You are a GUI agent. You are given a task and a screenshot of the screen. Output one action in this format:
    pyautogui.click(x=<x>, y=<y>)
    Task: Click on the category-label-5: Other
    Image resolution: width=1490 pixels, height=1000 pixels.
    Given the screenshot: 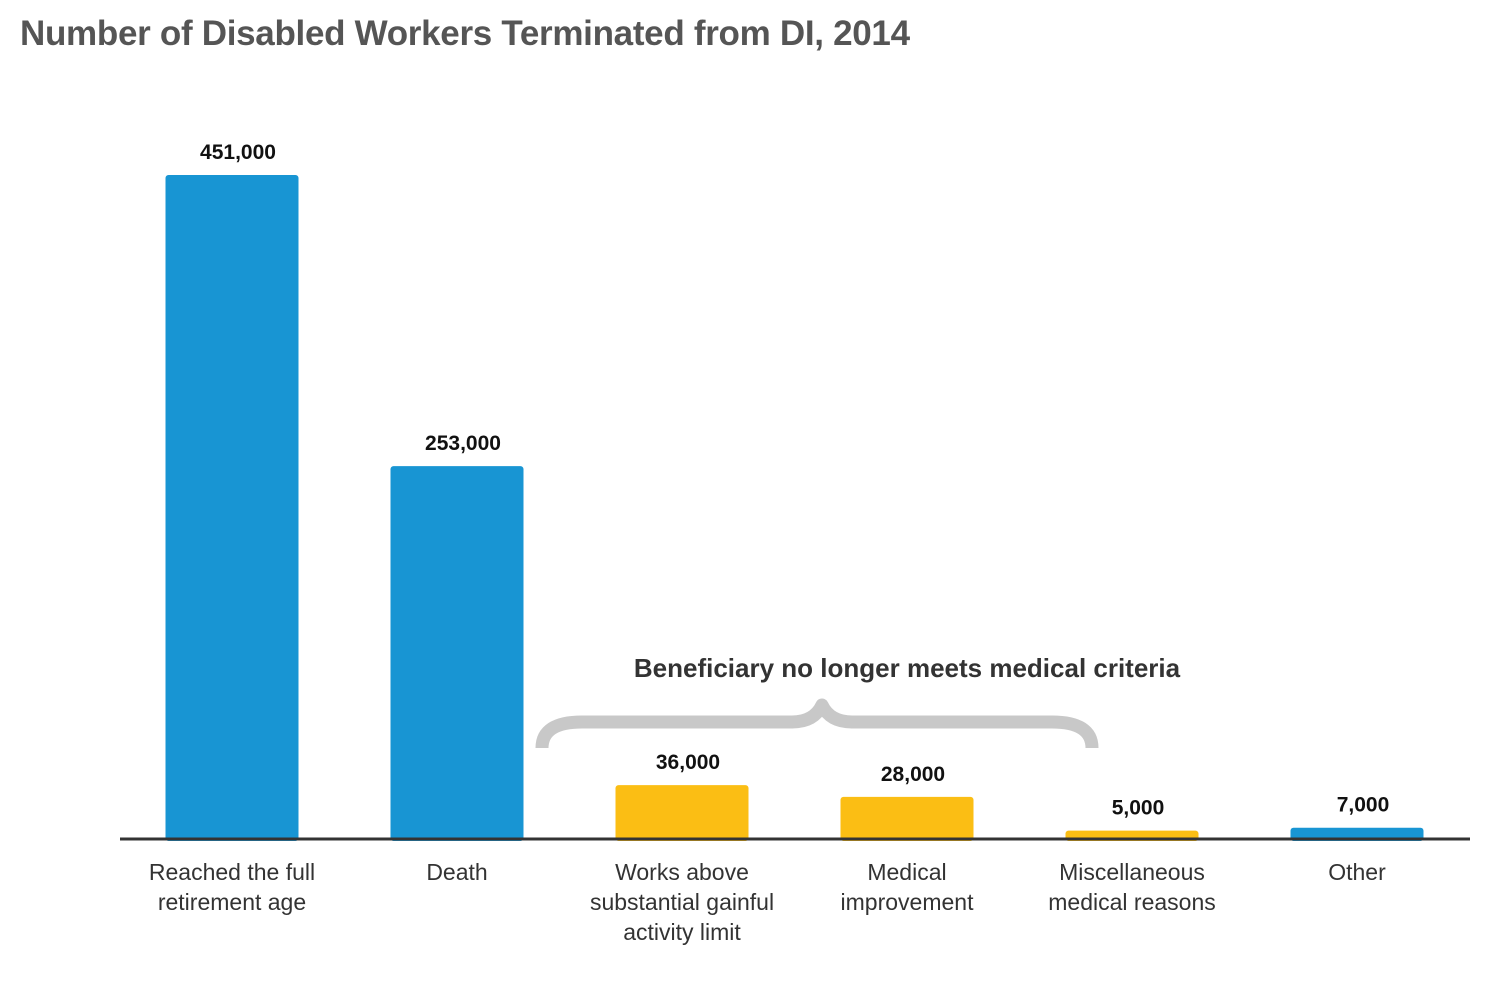 What is the action you would take?
    pyautogui.click(x=1357, y=872)
    